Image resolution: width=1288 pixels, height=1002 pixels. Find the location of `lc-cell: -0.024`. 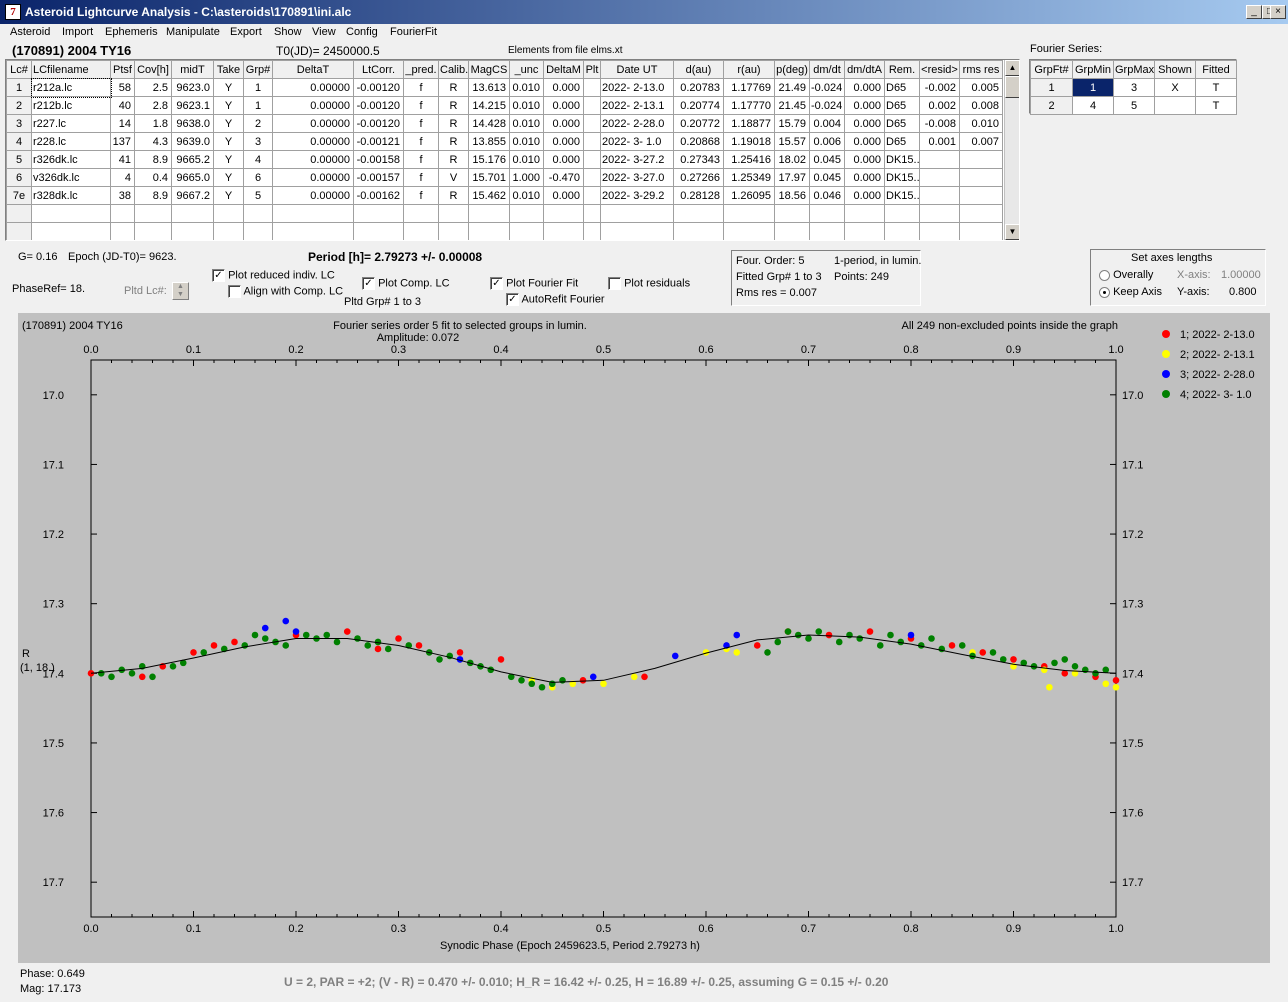

lc-cell: -0.024 is located at coordinates (827, 87).